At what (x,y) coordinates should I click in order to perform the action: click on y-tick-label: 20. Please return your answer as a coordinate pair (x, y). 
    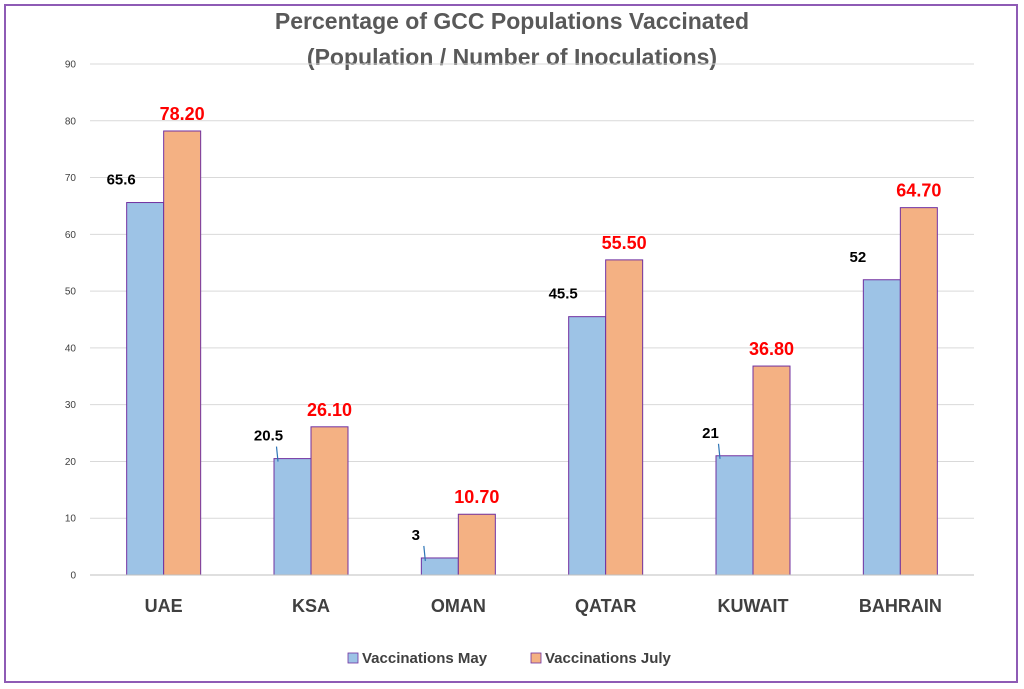
    Looking at the image, I should click on (71, 462).